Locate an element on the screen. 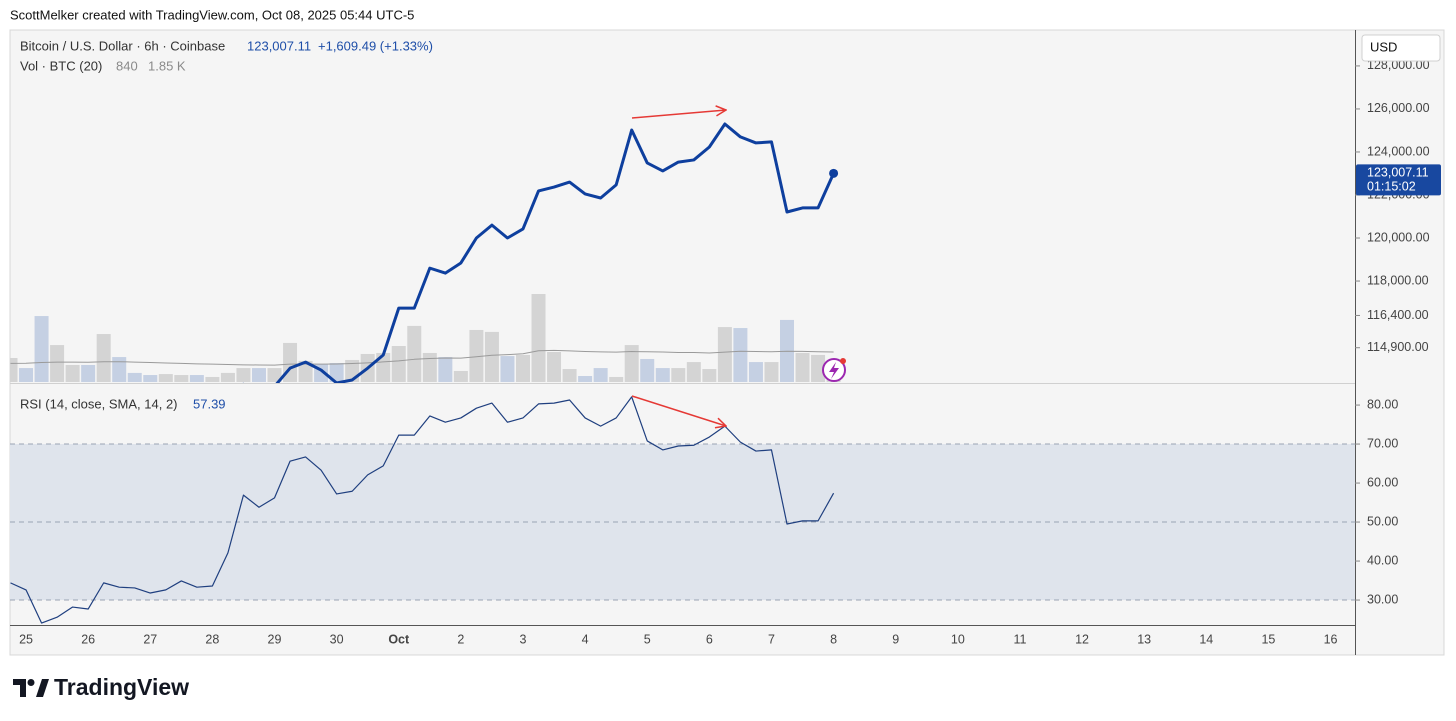 This screenshot has height=721, width=1456. legend-rsi-value: 57.39 is located at coordinates (209, 403).